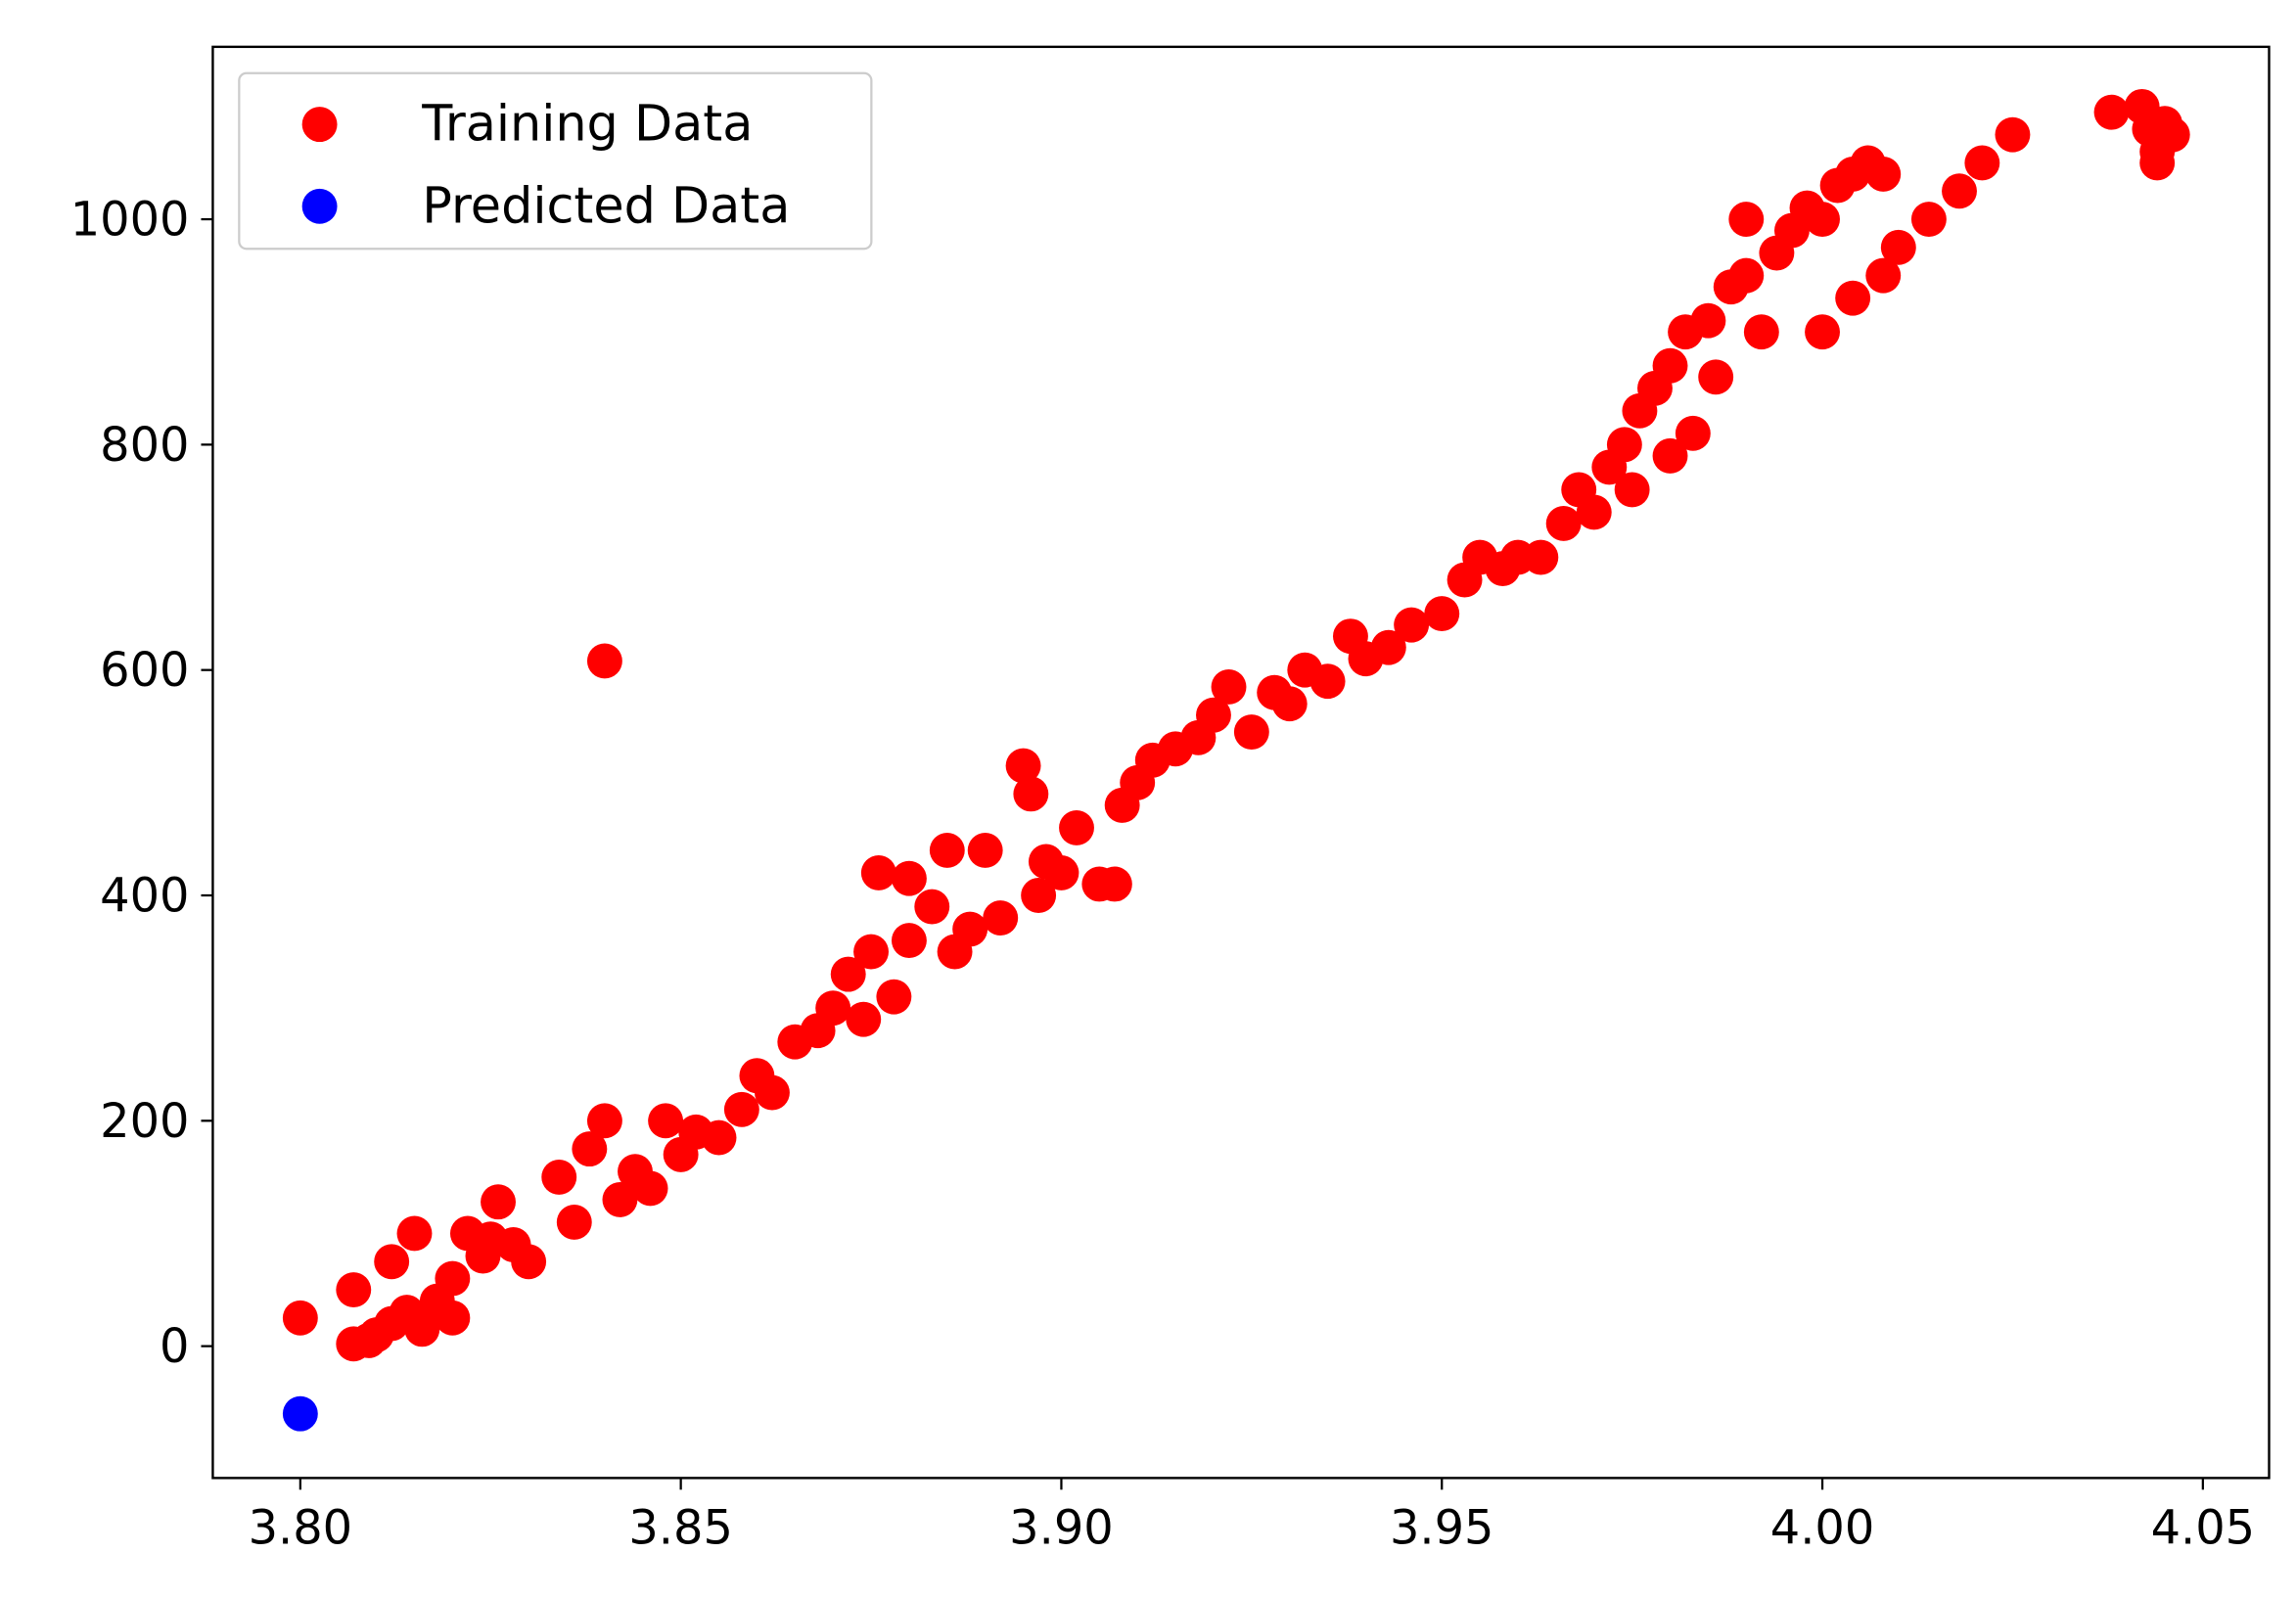 The width and height of the screenshot is (2296, 1598). I want to click on x-tick-label: 3.95, so click(1442, 1529).